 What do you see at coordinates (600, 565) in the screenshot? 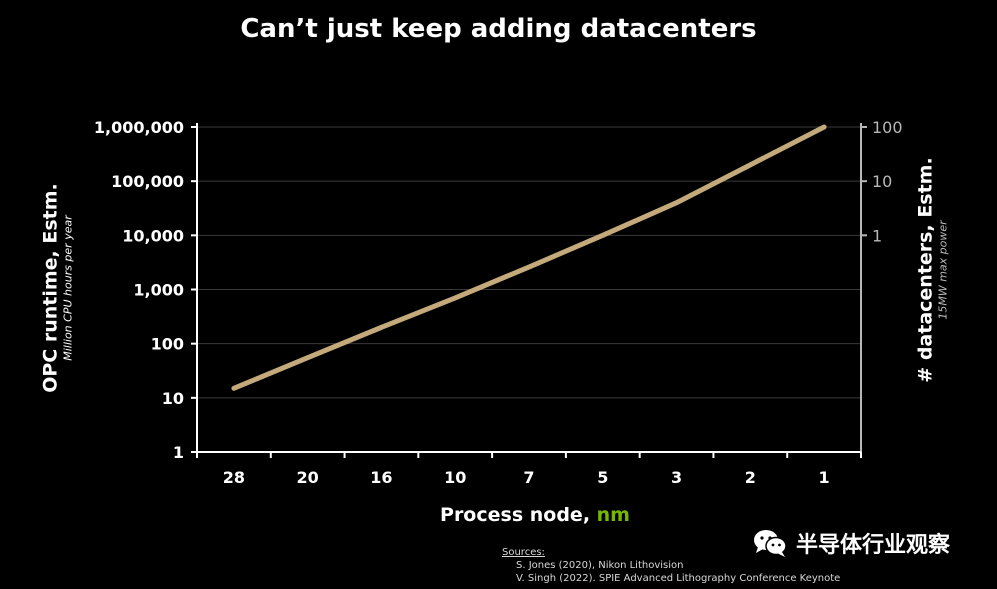
I see `source-item: S. Jones (2020), Nikon Lithovision` at bounding box center [600, 565].